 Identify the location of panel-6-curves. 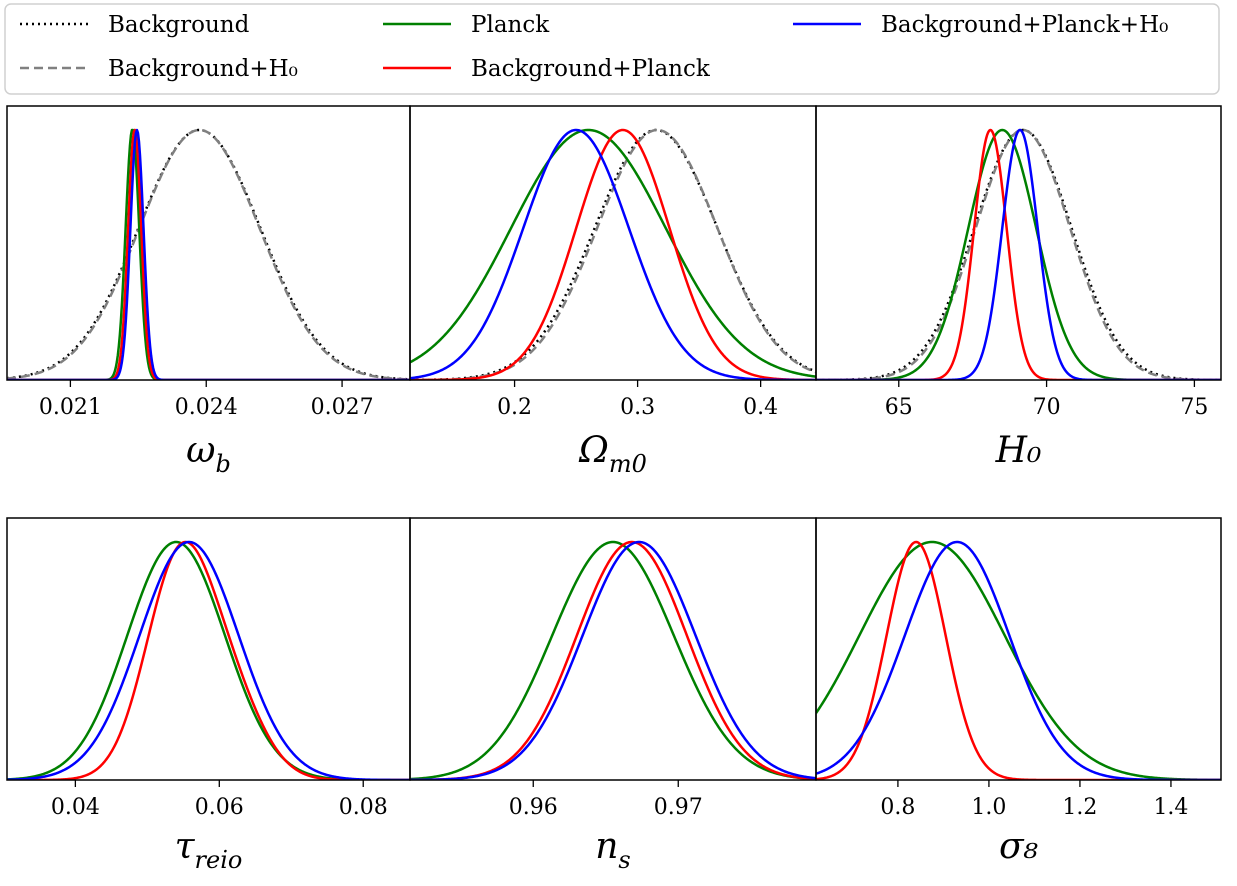
(1018, 660).